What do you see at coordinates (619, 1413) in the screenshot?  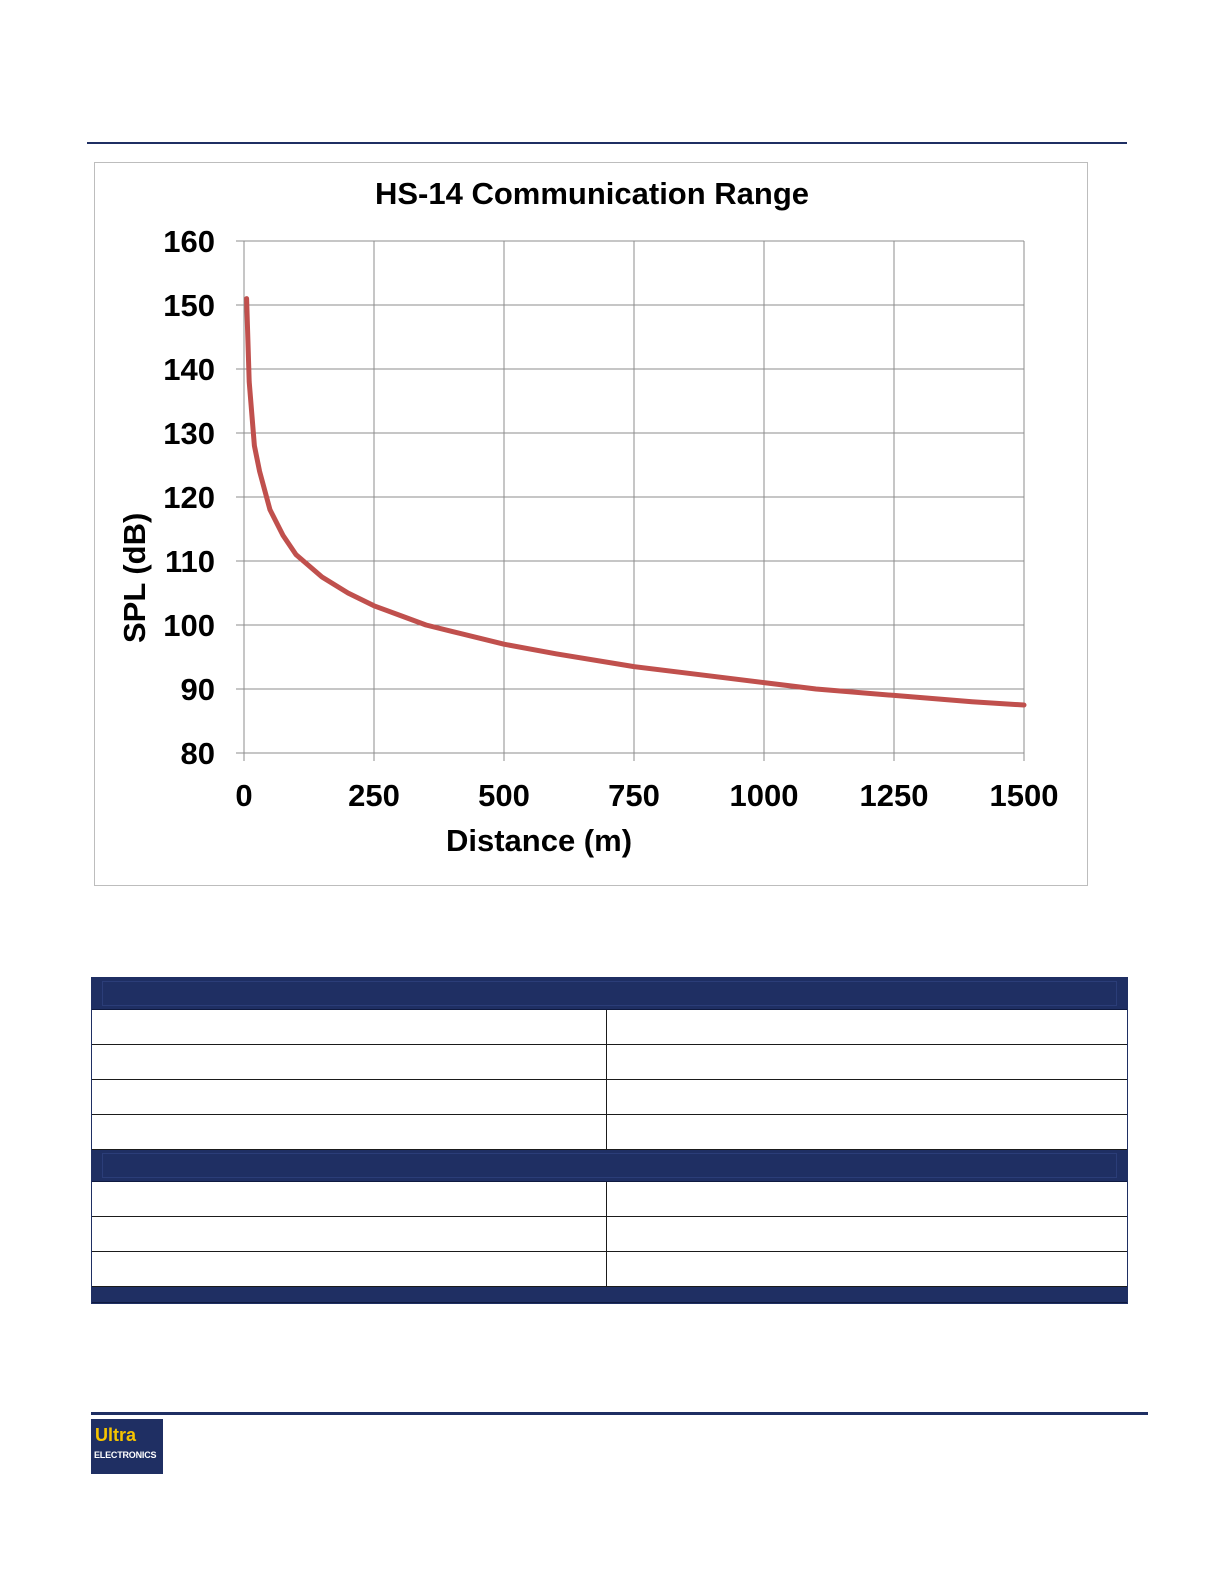 I see `footer-rule` at bounding box center [619, 1413].